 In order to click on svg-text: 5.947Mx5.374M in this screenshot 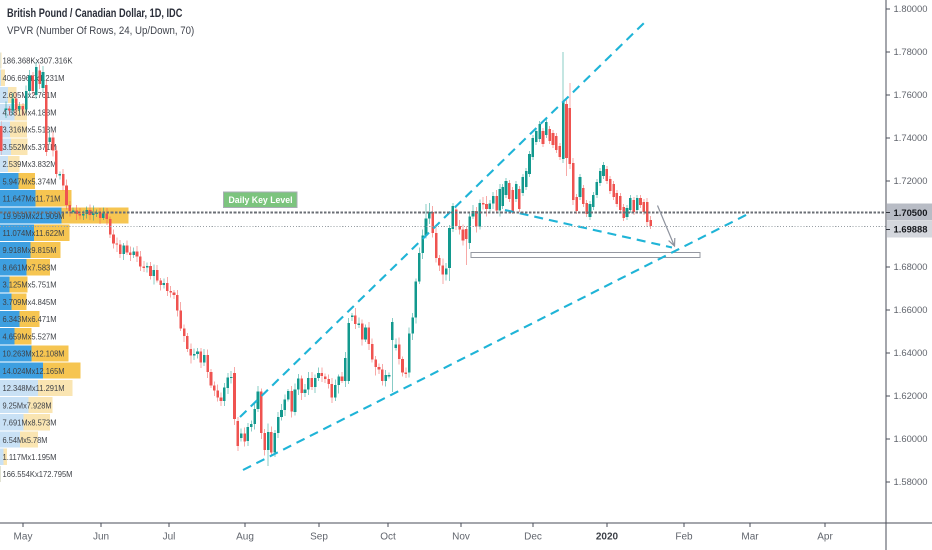, I will do `click(30, 181)`.